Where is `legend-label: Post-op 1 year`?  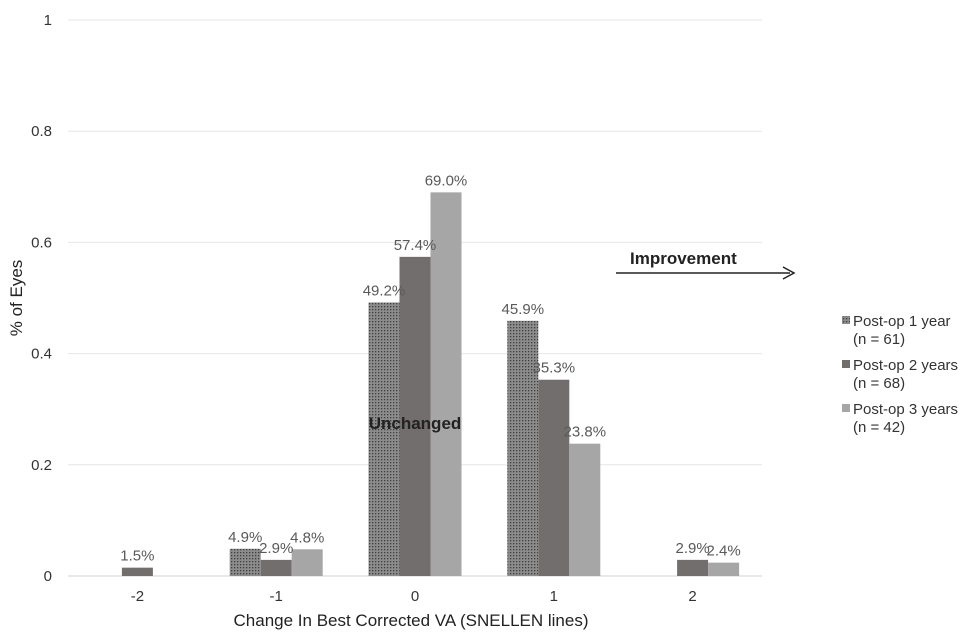 legend-label: Post-op 1 year is located at coordinates (902, 321).